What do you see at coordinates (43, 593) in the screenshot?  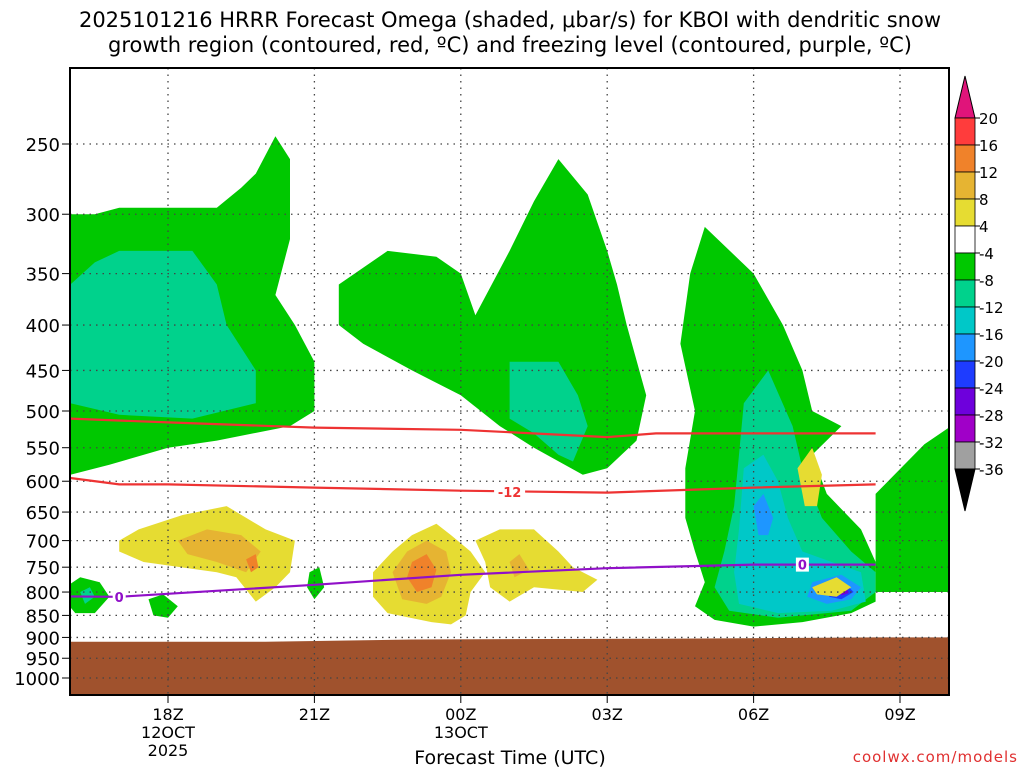 I see `y-tick-800: 800` at bounding box center [43, 593].